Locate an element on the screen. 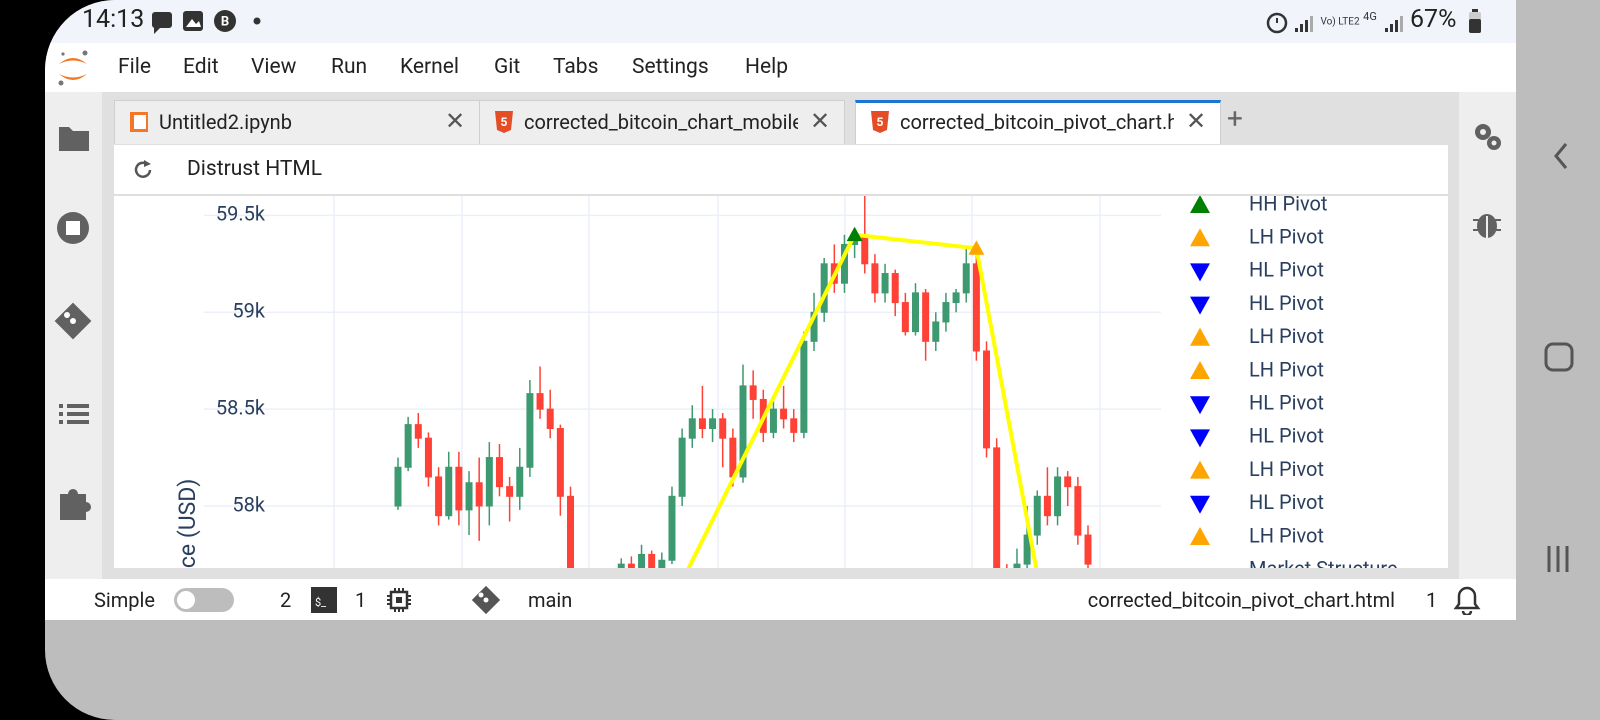 The image size is (1600, 720). system-icons: Vo) LTE2 4G is located at coordinates (1334, 22).